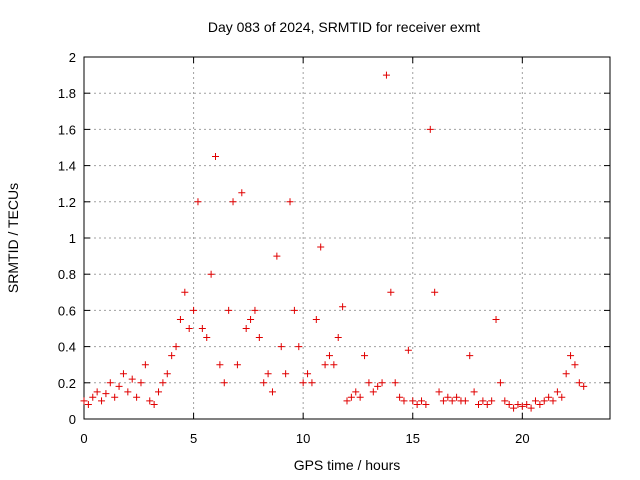 The image size is (640, 480). Describe the element at coordinates (67, 310) in the screenshot. I see `y-tick-label: 0.6` at that location.